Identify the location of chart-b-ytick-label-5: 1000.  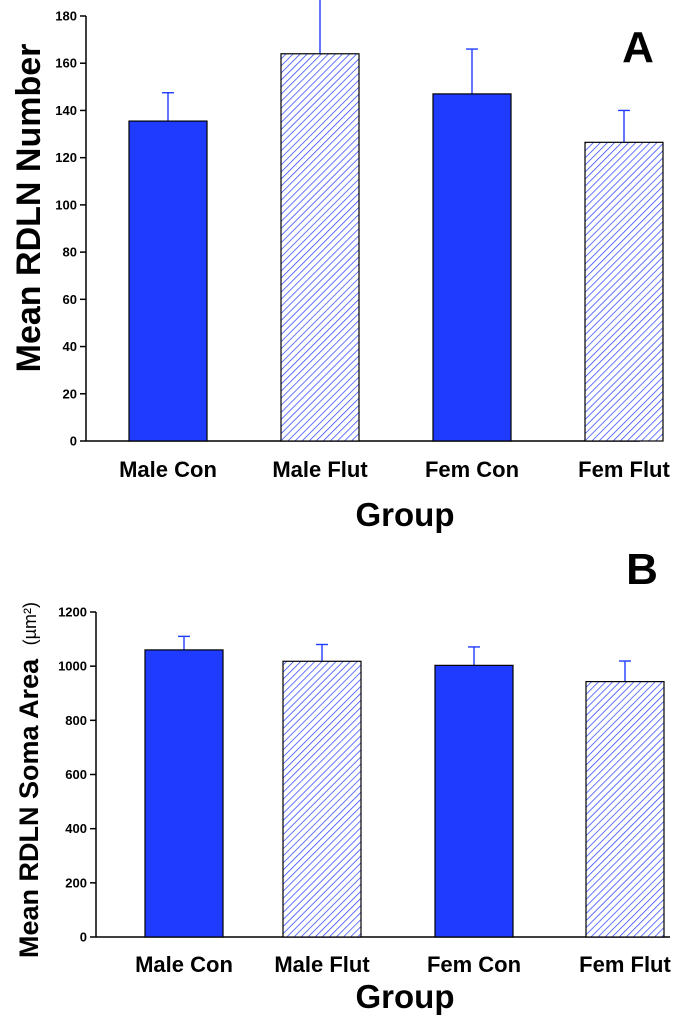
(72, 666).